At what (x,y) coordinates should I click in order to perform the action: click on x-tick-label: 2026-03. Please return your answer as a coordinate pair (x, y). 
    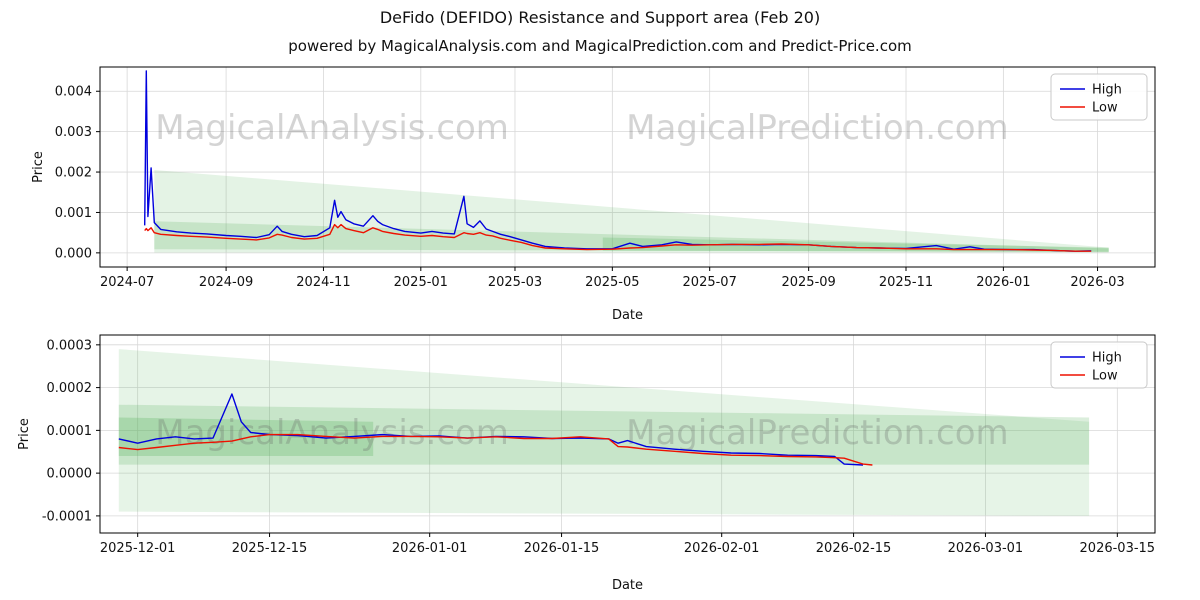
    Looking at the image, I should click on (1097, 282).